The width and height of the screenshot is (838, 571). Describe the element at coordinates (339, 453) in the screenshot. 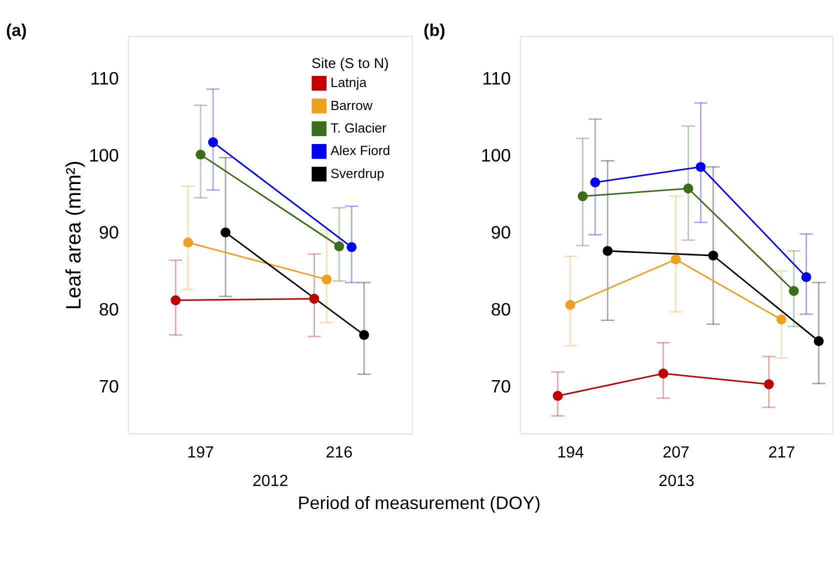

I see `x-tick-label: 216` at that location.